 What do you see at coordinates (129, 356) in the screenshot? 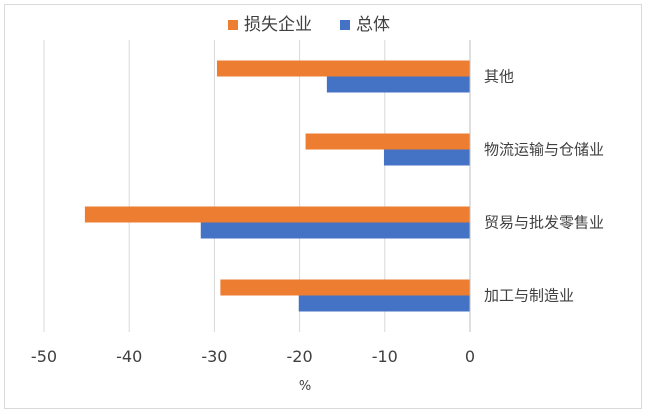
I see `x-tick-label: -40` at bounding box center [129, 356].